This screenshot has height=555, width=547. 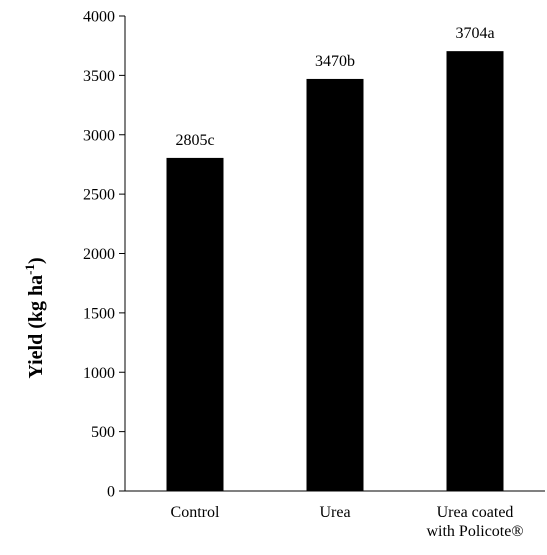 What do you see at coordinates (474, 531) in the screenshot?
I see `x-category-label-line: with Policote®` at bounding box center [474, 531].